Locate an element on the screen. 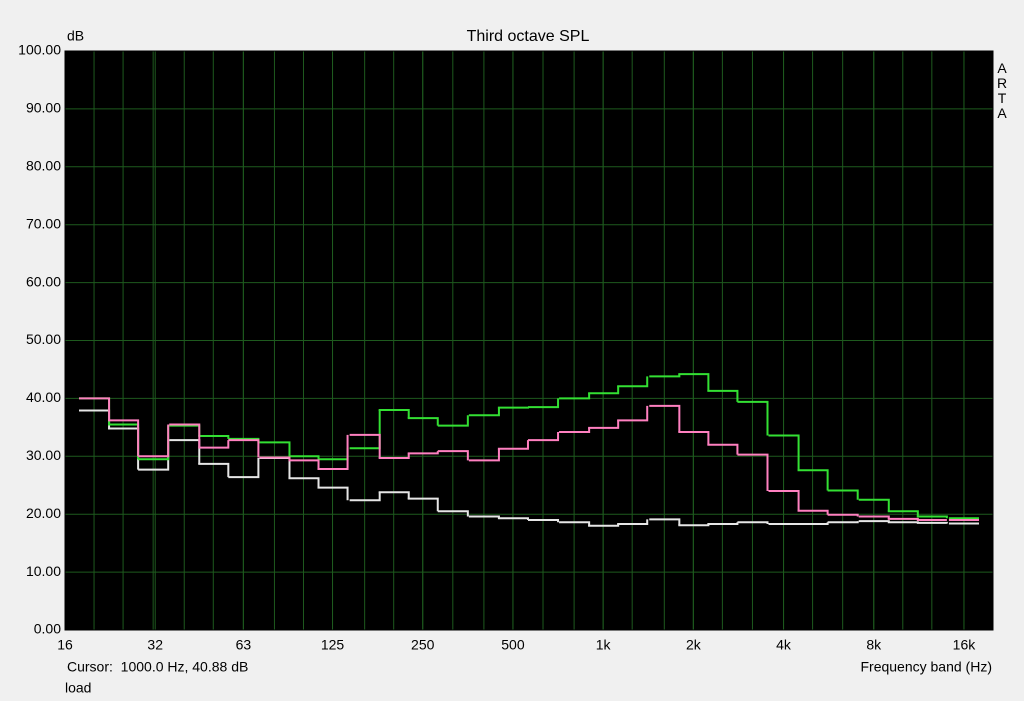 This screenshot has height=701, width=1024. trace-label: load is located at coordinates (78, 688).